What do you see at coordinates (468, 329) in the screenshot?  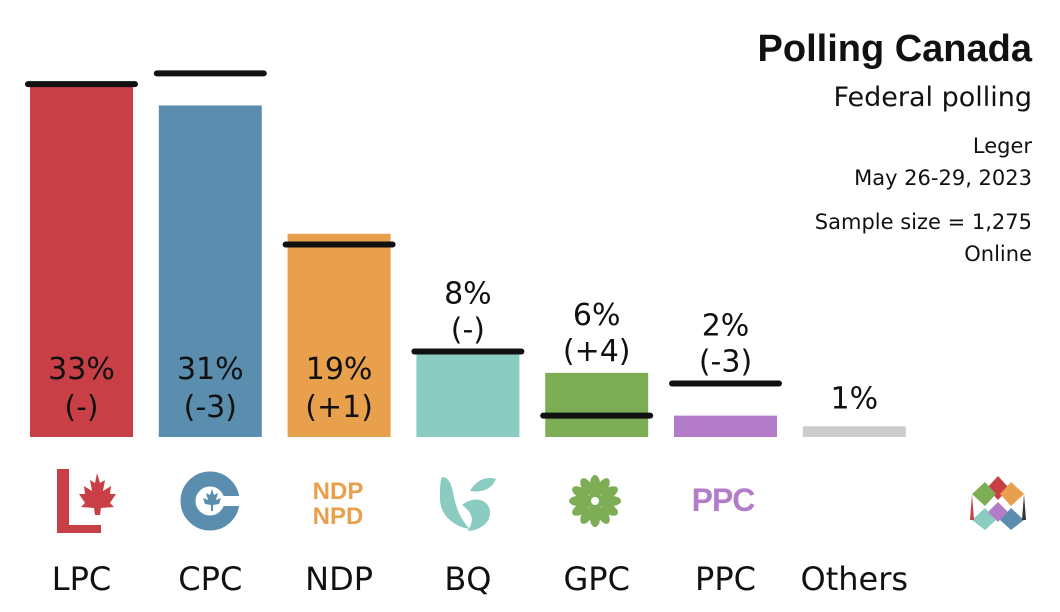 I see `change-label-bq: (-)` at bounding box center [468, 329].